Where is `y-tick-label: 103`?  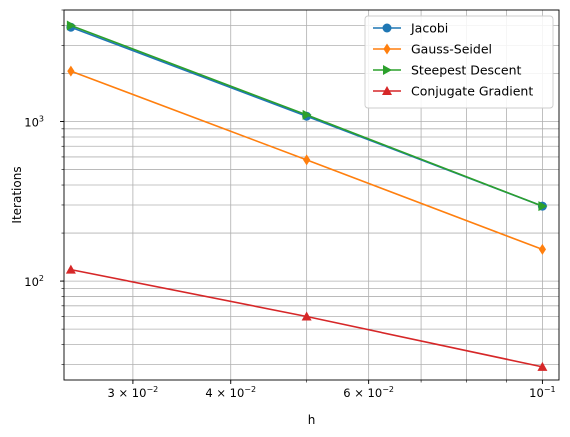 y-tick-label: 103 is located at coordinates (34, 122).